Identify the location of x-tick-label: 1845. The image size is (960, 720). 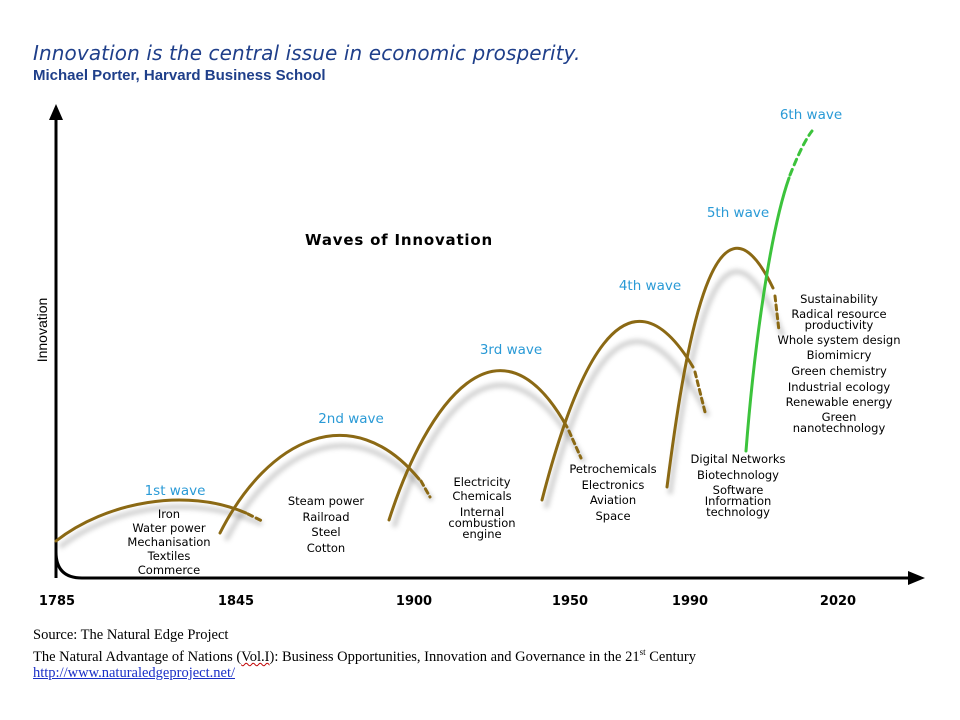
(236, 601).